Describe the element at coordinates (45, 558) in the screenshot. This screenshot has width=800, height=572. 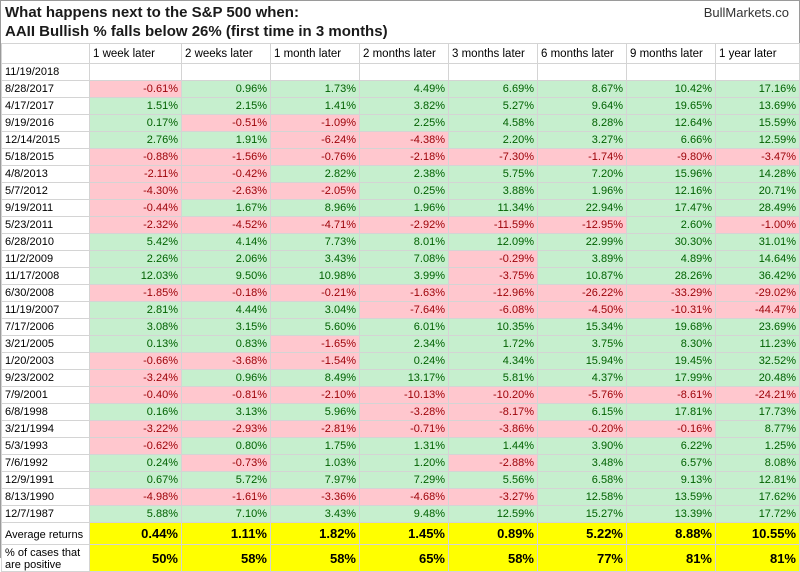
I see `summary-label: % of cases that are positive` at that location.